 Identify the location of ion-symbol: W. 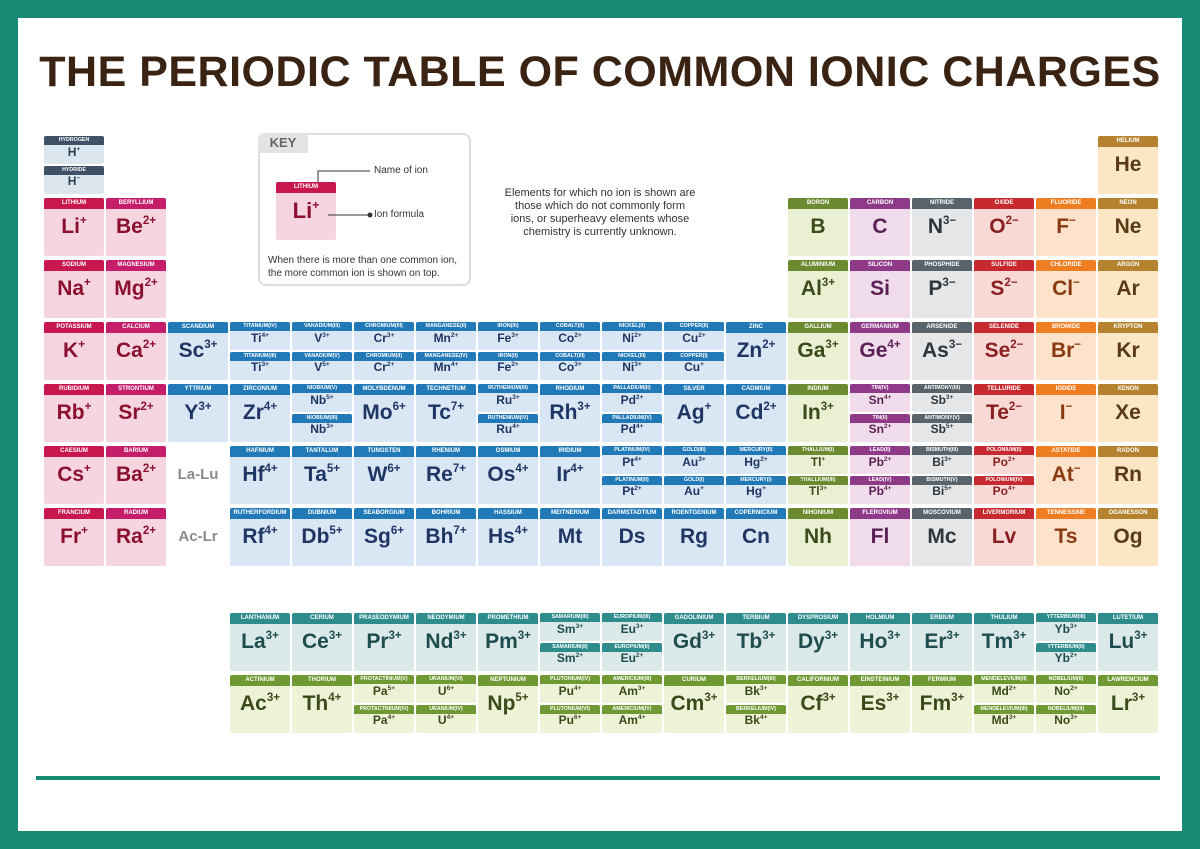
(377, 474).